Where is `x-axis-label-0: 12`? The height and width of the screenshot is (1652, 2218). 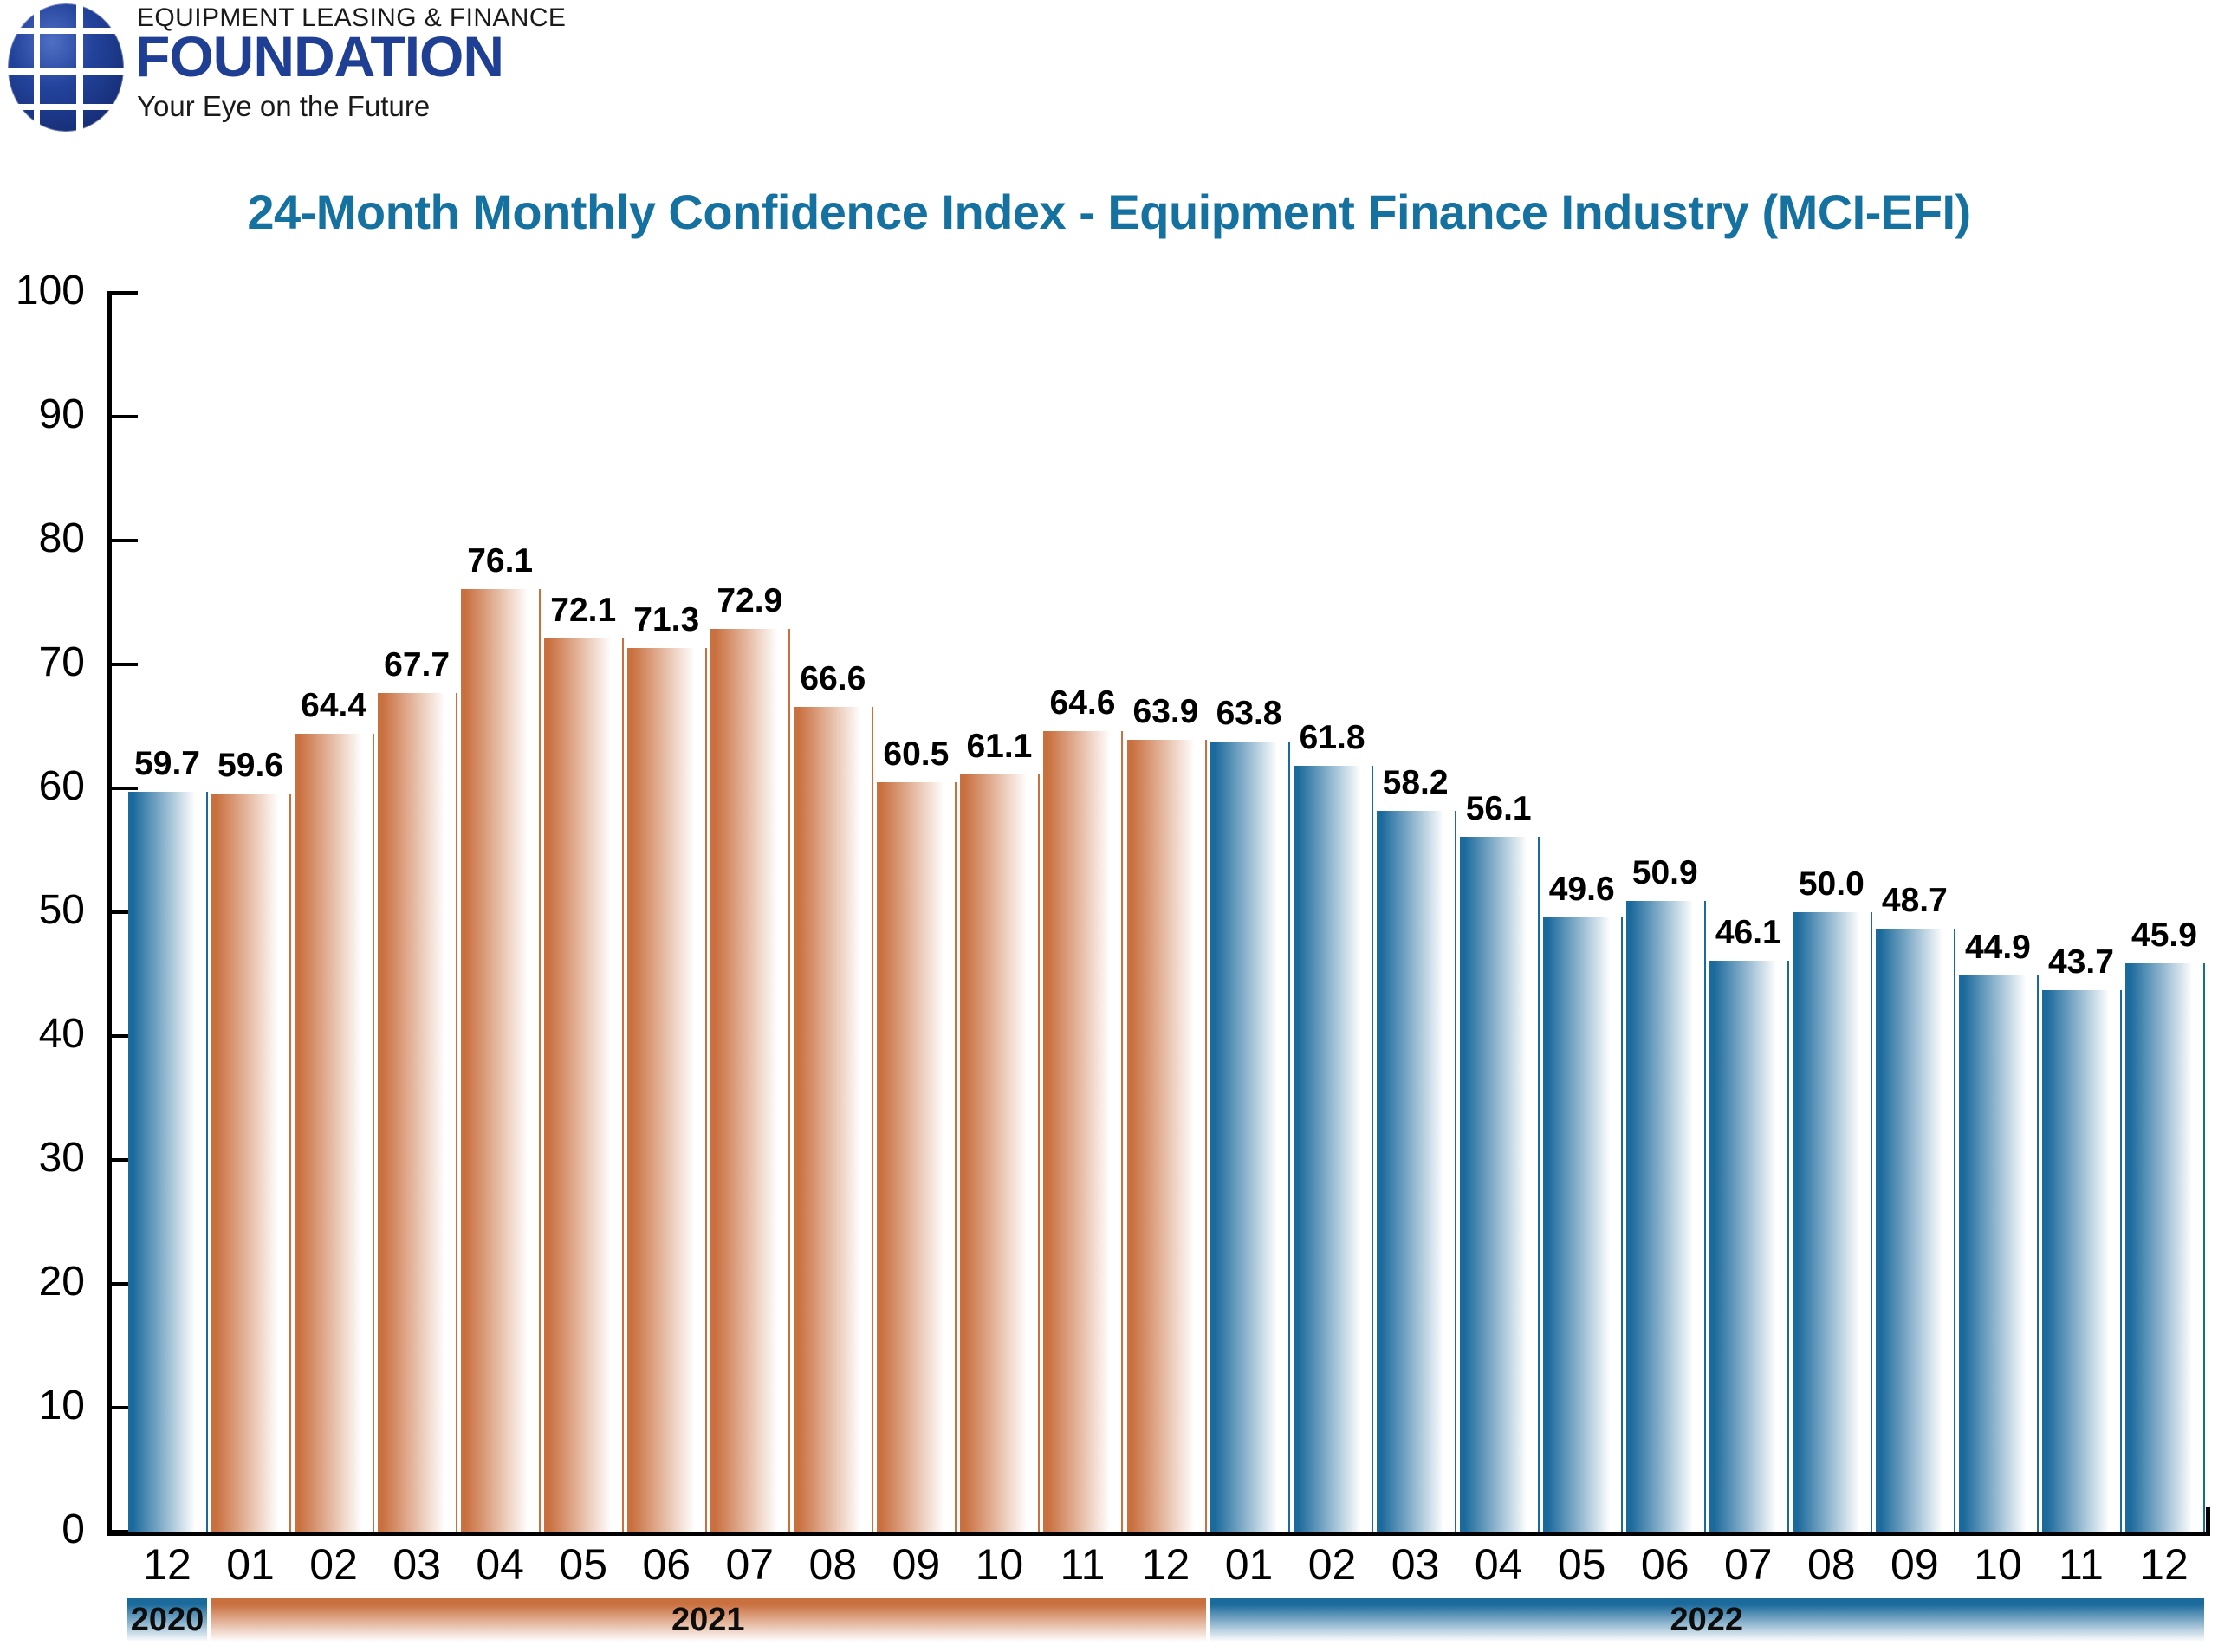 x-axis-label-0: 12 is located at coordinates (167, 1564).